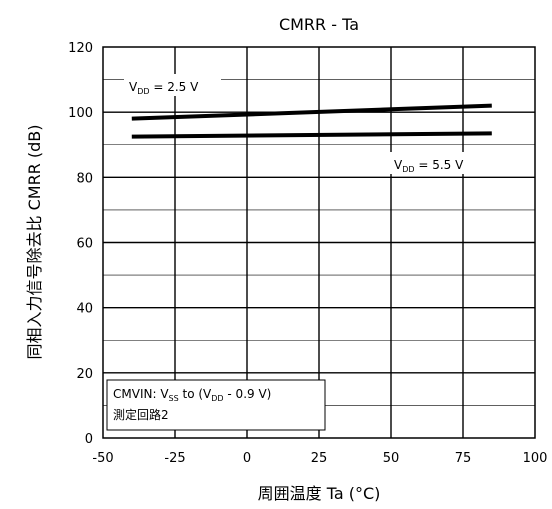 The width and height of the screenshot is (552, 509). What do you see at coordinates (192, 395) in the screenshot?
I see `annotation-cmvin: CMVIN: VSS to (VDD - 0.9 V)` at bounding box center [192, 395].